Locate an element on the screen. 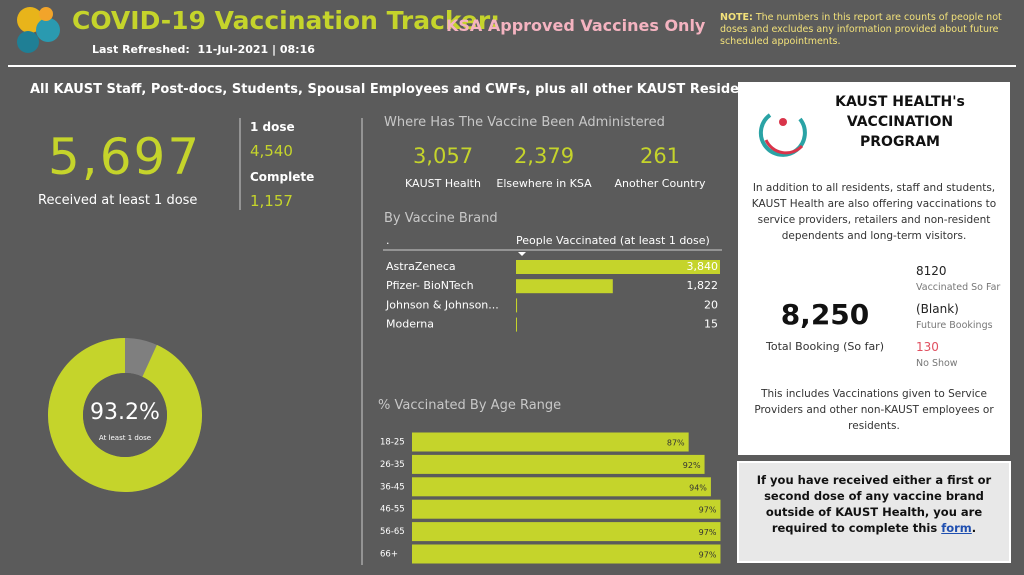 Image resolution: width=1024 pixels, height=575 pixels. subtitle: KSA Approved Vaccines Only is located at coordinates (576, 25).